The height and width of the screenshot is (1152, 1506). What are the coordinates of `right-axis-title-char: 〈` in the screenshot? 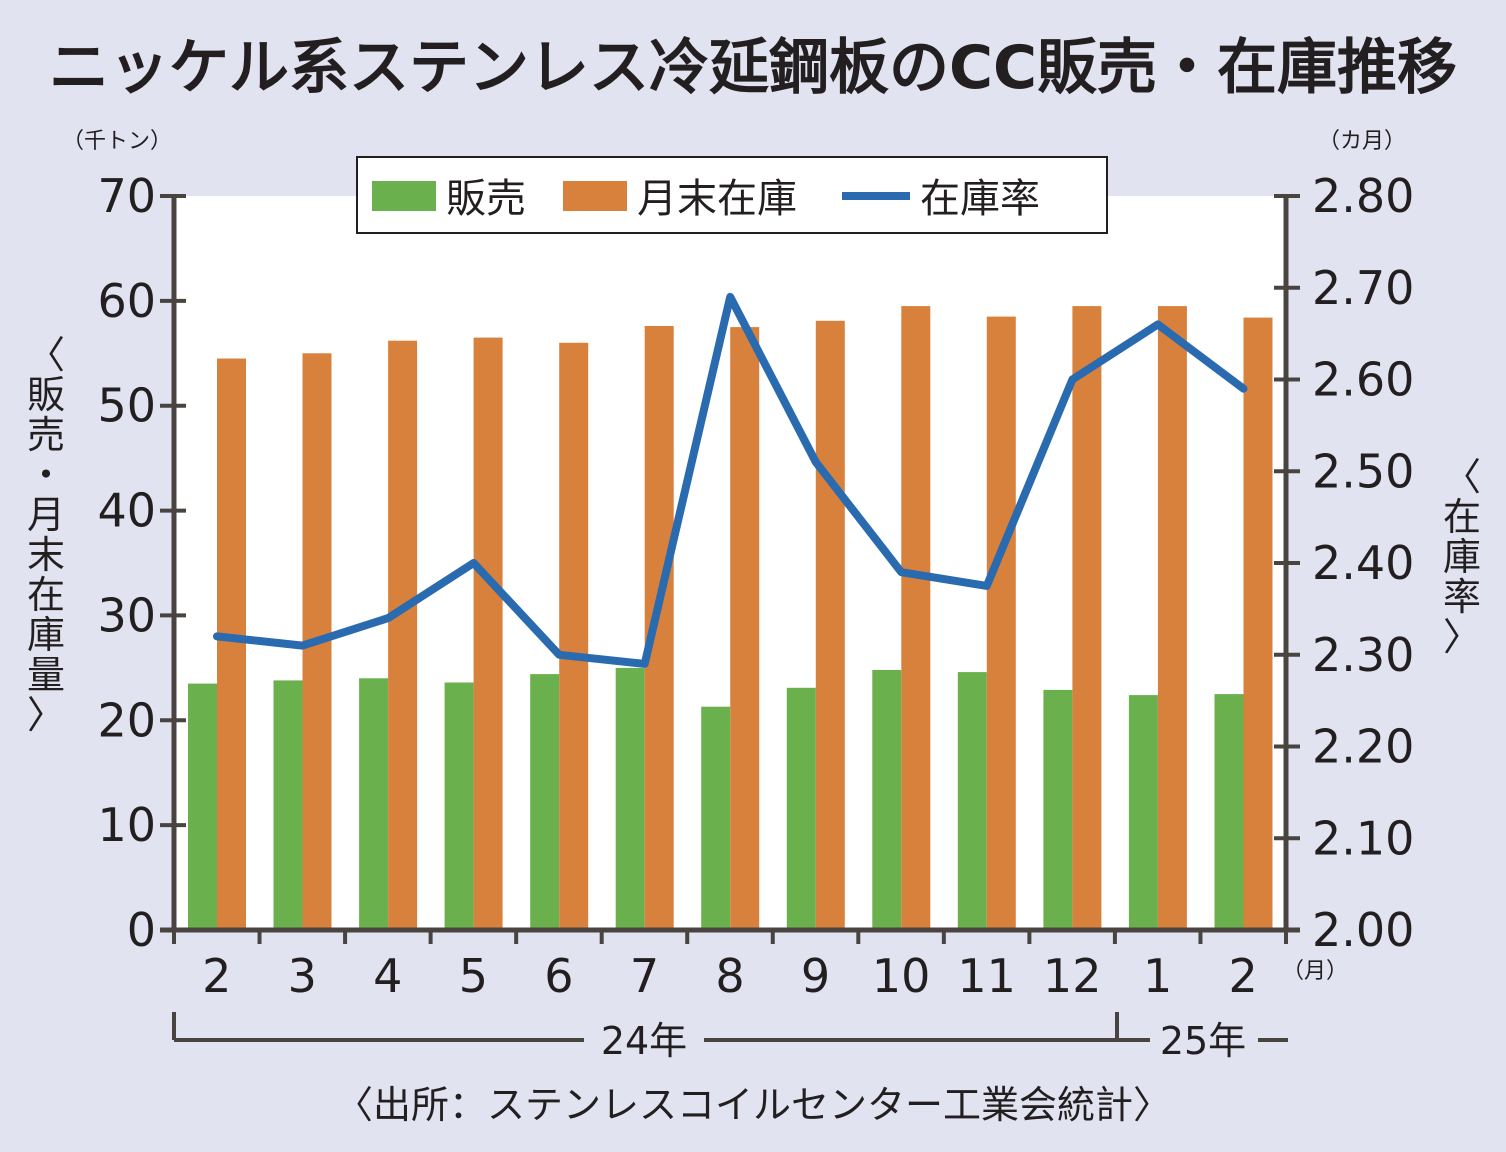 It's located at (1462, 477).